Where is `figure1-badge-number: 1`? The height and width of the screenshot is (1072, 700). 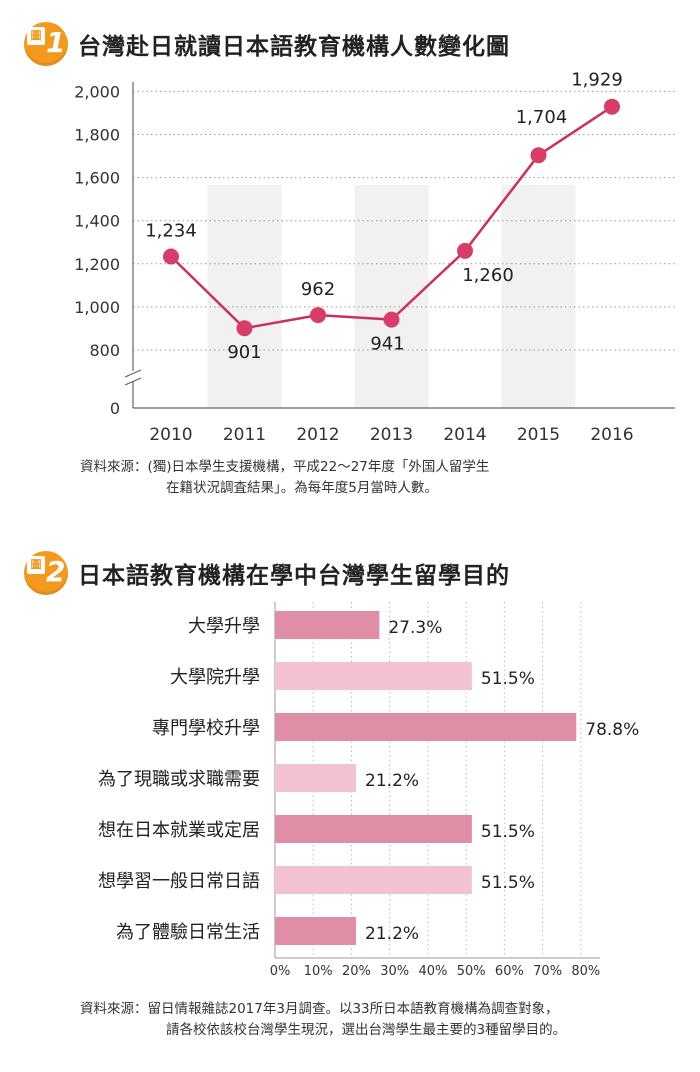 figure1-badge-number: 1 is located at coordinates (56, 42).